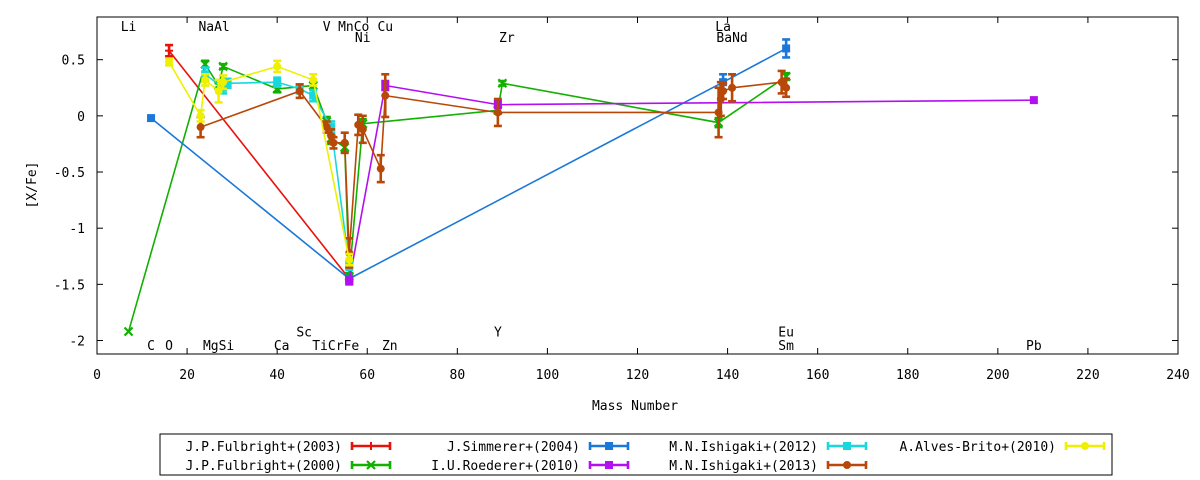  I want to click on legend-label: J.P.Fulbright+(2003), so click(263, 447).